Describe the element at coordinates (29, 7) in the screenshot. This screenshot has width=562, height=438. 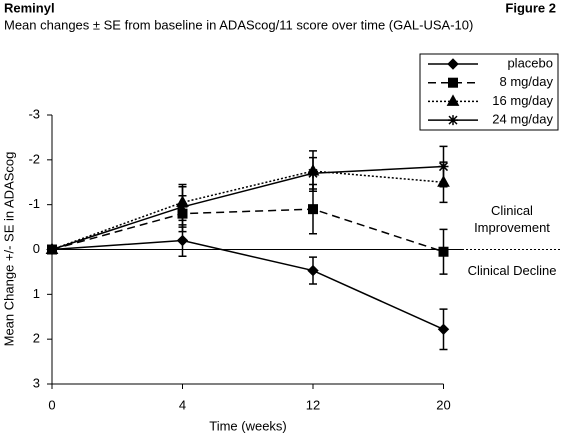
I see `chart-title: Reminyl` at that location.